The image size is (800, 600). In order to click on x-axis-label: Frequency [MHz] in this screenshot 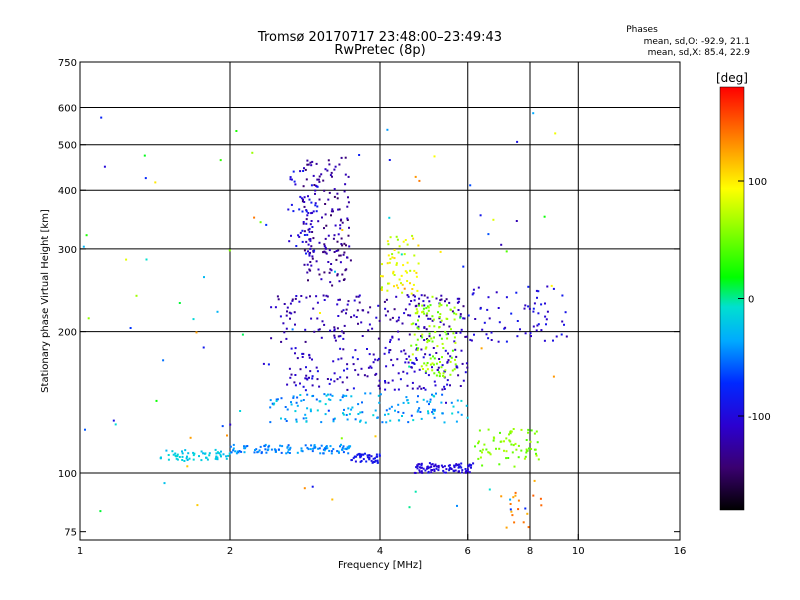, I will do `click(380, 565)`.